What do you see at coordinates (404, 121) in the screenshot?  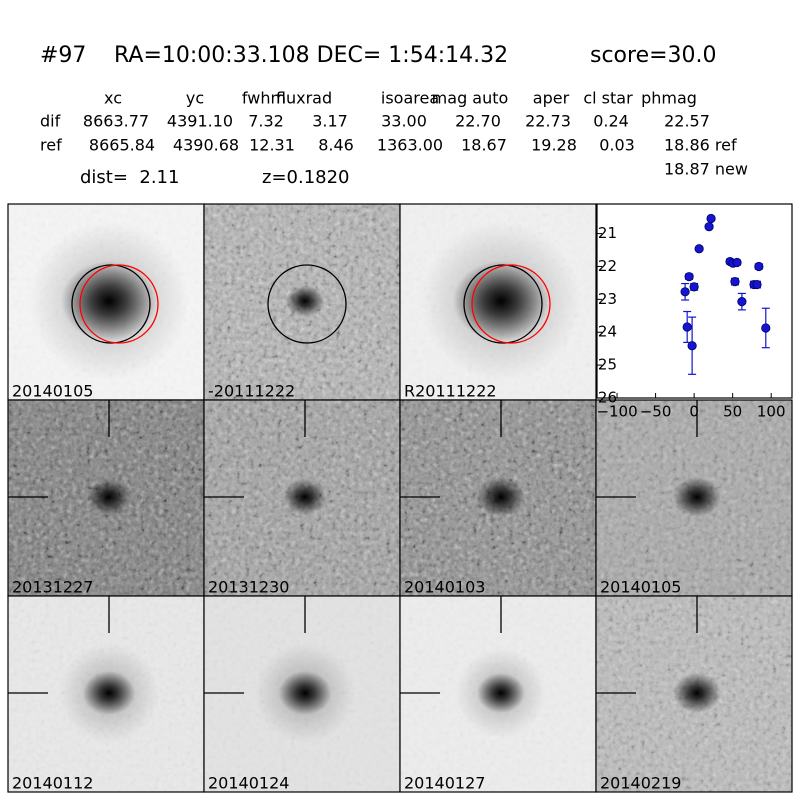 I see `table-cell: 33.00` at bounding box center [404, 121].